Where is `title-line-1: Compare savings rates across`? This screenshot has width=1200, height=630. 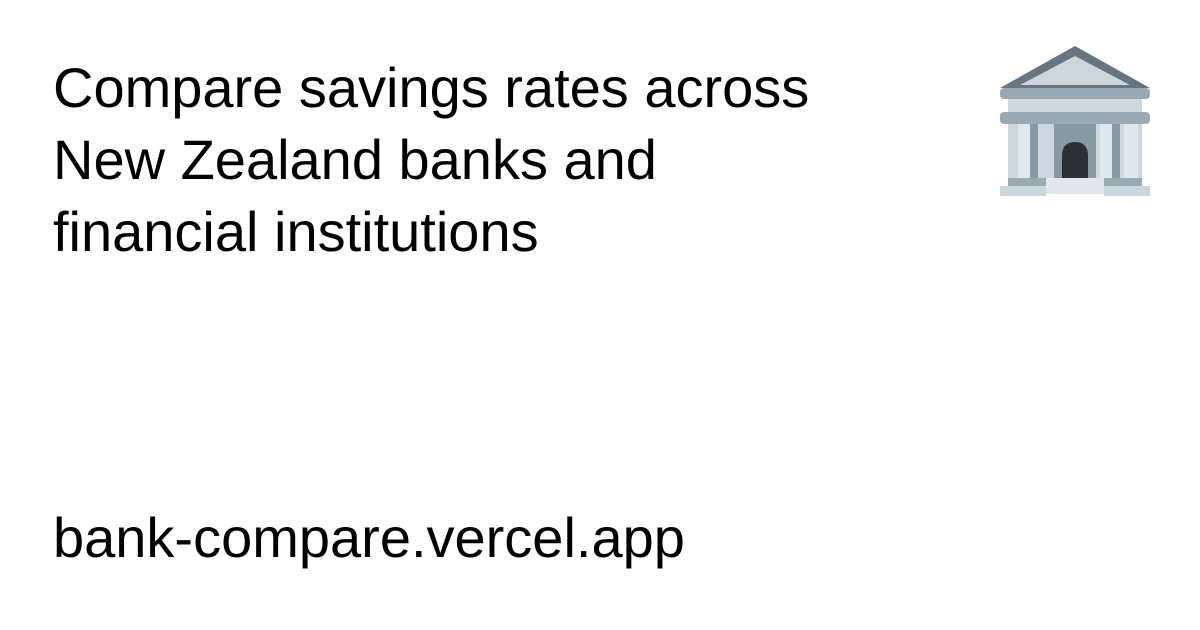 title-line-1: Compare savings rates across is located at coordinates (431, 87).